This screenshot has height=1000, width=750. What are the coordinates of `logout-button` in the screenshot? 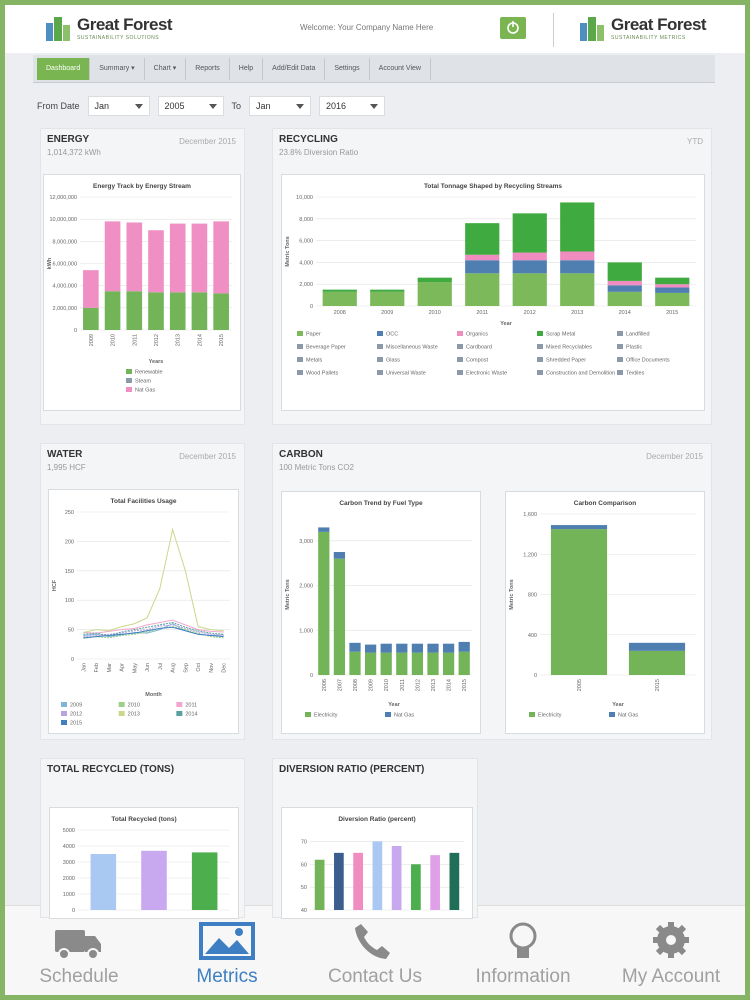 It's located at (513, 28).